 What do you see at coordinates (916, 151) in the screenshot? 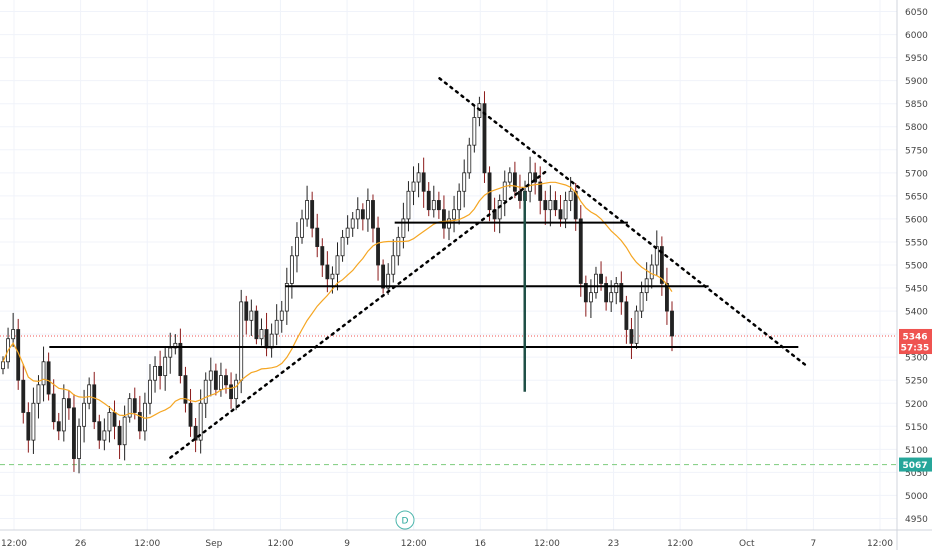
I see `y-tick-label: 5750` at bounding box center [916, 151].